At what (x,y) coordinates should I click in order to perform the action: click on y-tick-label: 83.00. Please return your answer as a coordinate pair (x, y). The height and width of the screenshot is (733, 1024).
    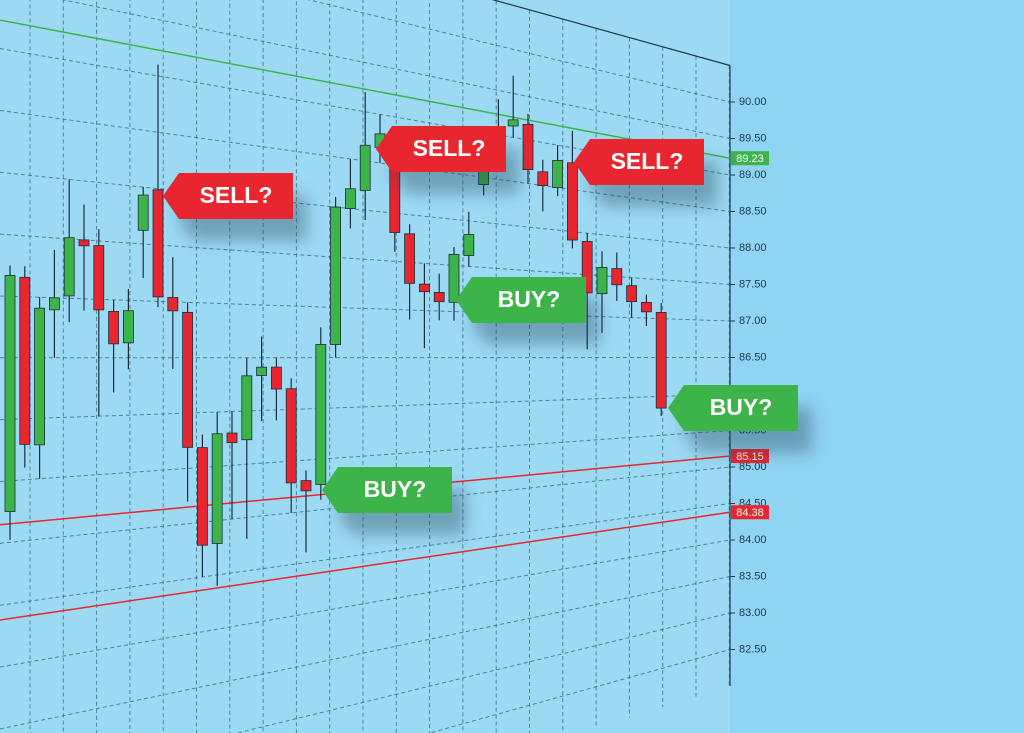
    Looking at the image, I should click on (753, 613).